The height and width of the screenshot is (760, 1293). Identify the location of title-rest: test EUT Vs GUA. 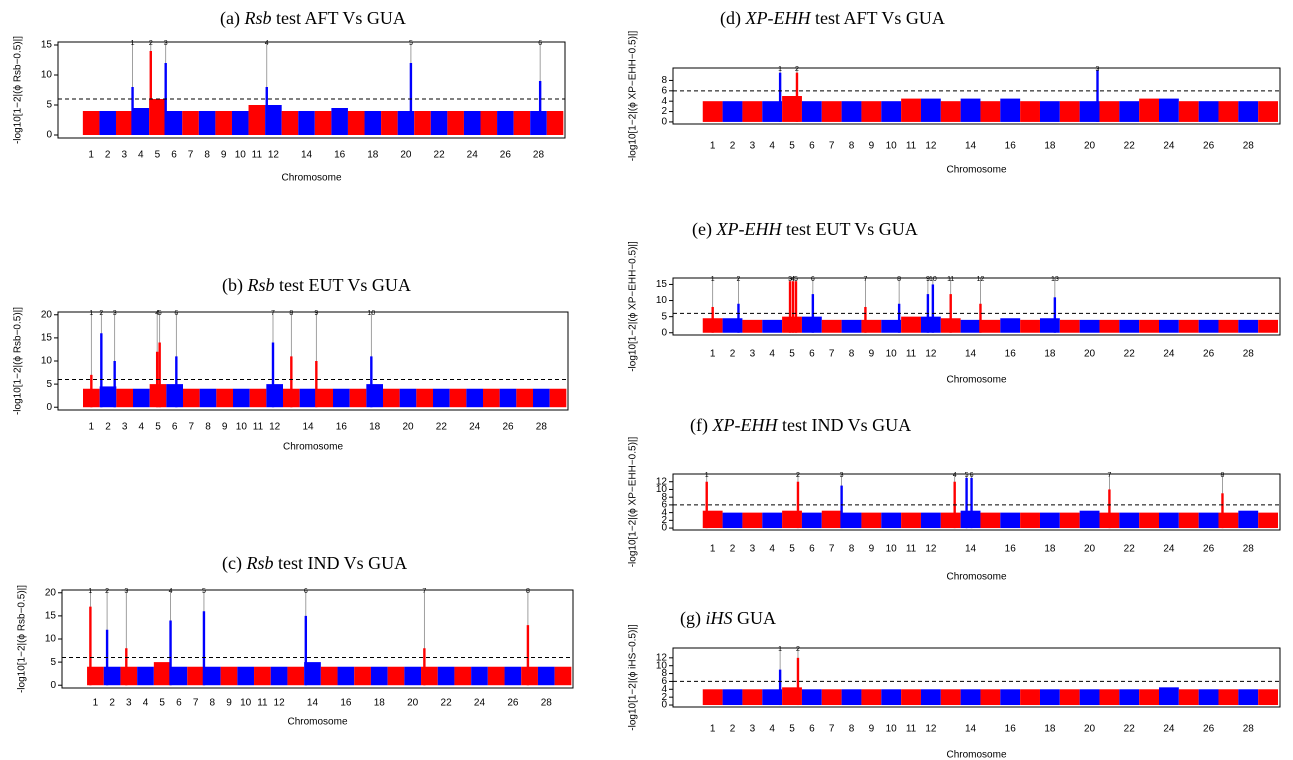
(852, 229).